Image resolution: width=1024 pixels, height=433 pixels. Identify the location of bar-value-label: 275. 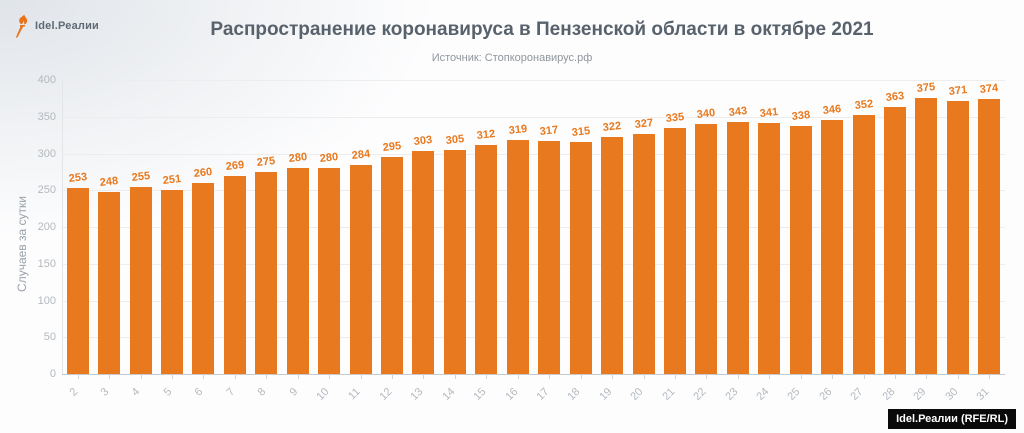
(266, 161).